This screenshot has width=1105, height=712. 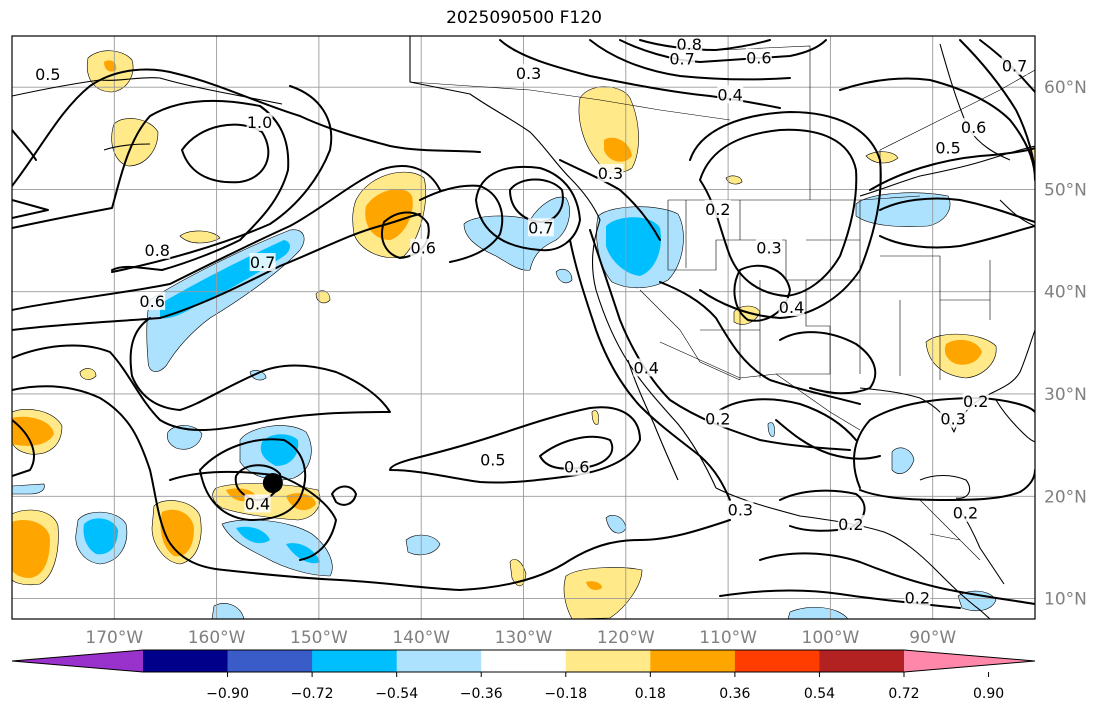 What do you see at coordinates (524, 638) in the screenshot?
I see `longitude-tick-label: 130°W` at bounding box center [524, 638].